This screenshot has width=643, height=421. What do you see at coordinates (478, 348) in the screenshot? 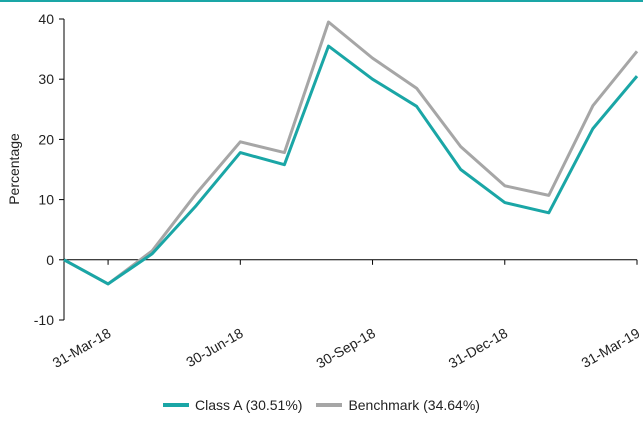
I see `x-tick-label: 31-Dec-18` at bounding box center [478, 348].